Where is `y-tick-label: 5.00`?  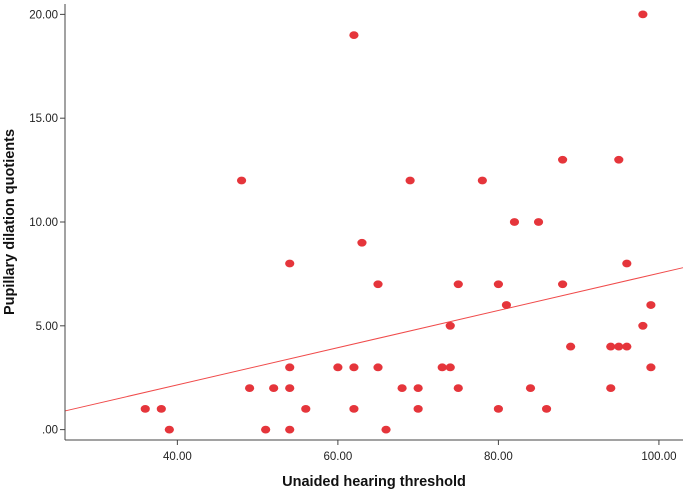
y-tick-label: 5.00 is located at coordinates (47, 327).